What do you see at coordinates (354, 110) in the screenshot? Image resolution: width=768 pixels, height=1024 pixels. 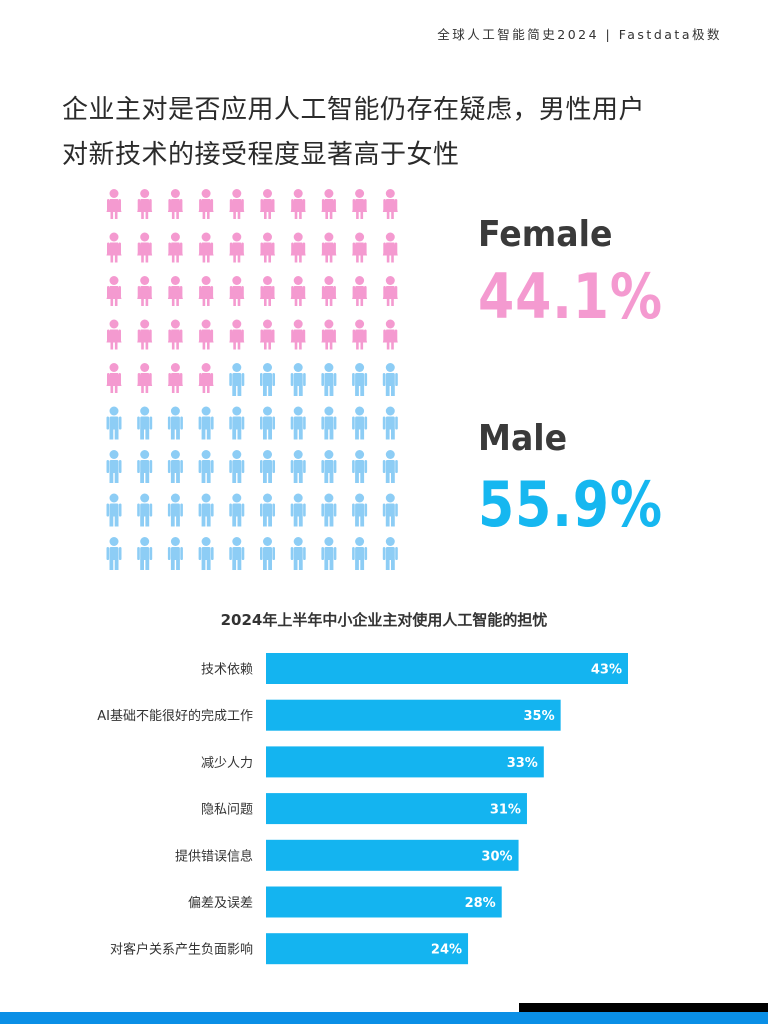 I see `headline-line-1: 企业主对是否应用人工智能仍存在疑虑，男性用户` at bounding box center [354, 110].